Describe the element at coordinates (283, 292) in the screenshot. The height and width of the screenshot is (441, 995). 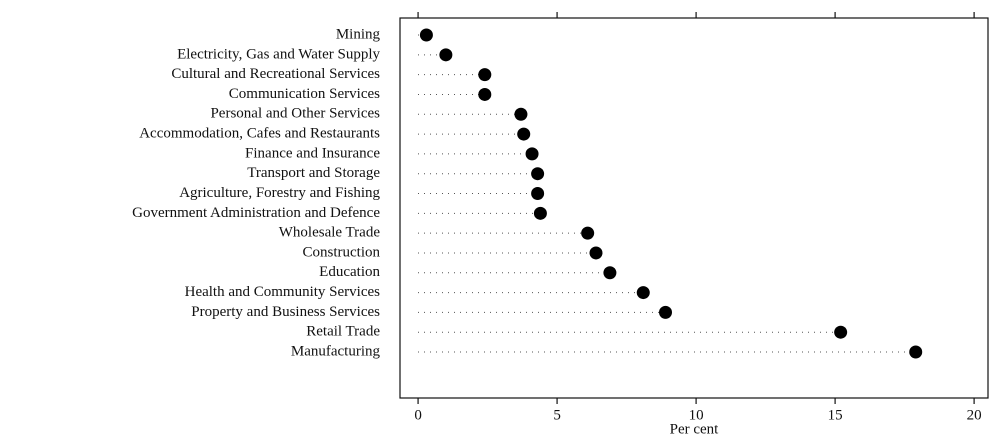
I see `y-tick-label: Health and Community Services` at that location.